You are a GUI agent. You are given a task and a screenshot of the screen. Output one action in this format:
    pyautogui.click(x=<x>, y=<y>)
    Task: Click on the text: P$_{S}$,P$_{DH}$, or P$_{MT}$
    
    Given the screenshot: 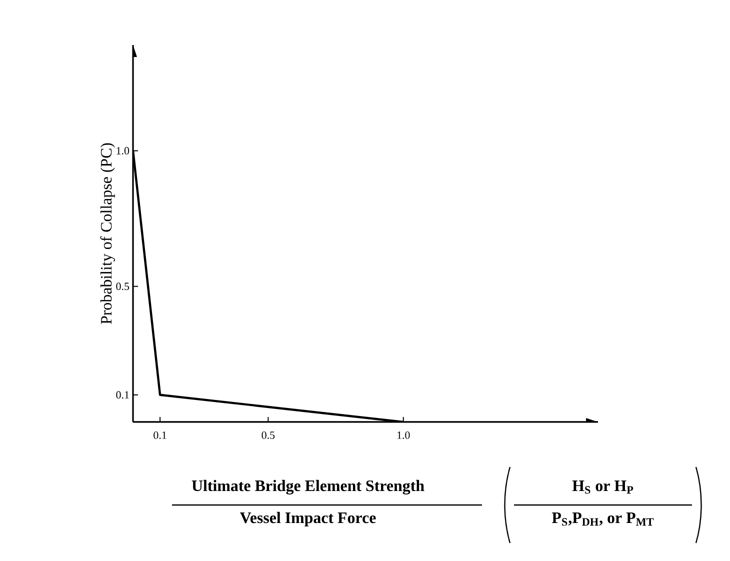 What is the action you would take?
    pyautogui.click(x=603, y=519)
    